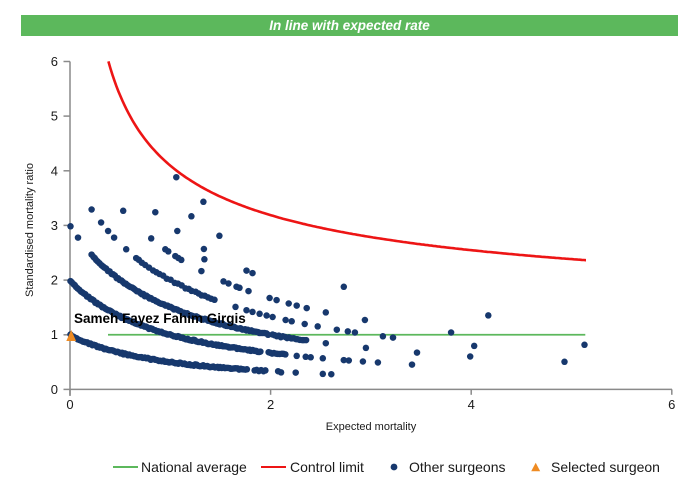 The image size is (700, 500). What do you see at coordinates (54, 334) in the screenshot?
I see `svg-text: 1` at bounding box center [54, 334].